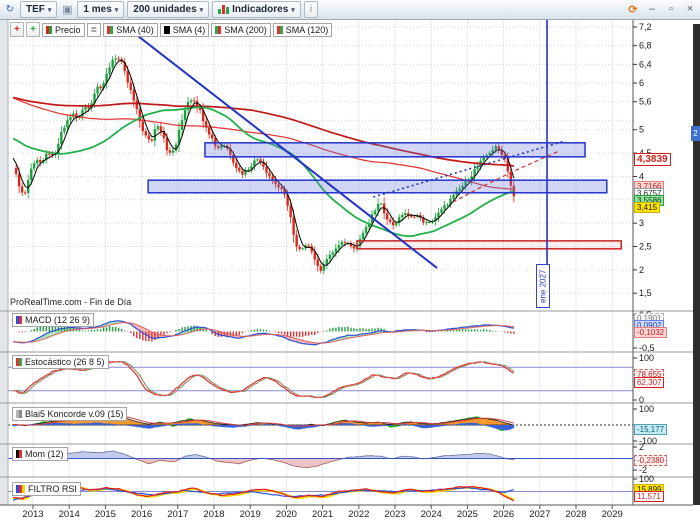 Image resolution: width=700 pixels, height=523 pixels. I want to click on indicators-label: Indicadores, so click(260, 9).